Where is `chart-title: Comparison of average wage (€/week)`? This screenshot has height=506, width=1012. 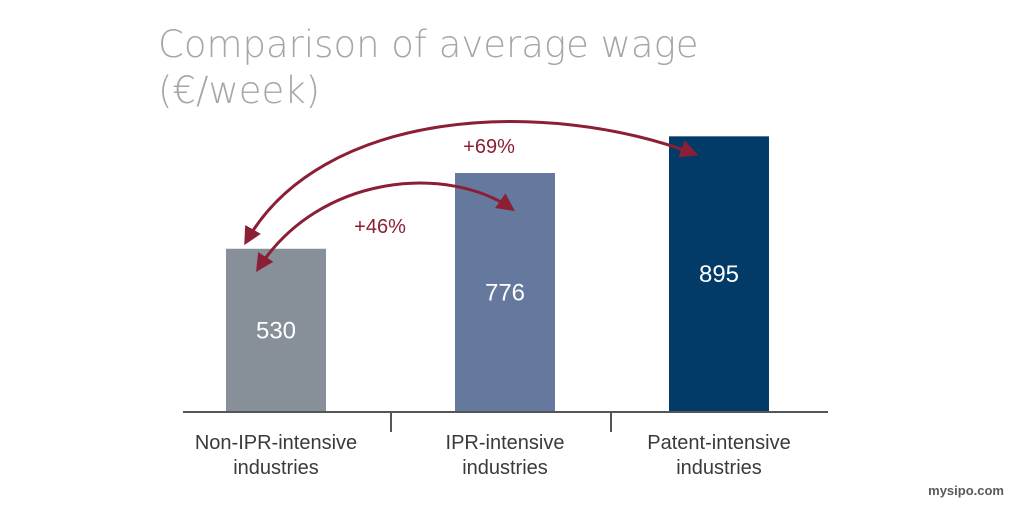 chart-title: Comparison of average wage (€/week) is located at coordinates (428, 67).